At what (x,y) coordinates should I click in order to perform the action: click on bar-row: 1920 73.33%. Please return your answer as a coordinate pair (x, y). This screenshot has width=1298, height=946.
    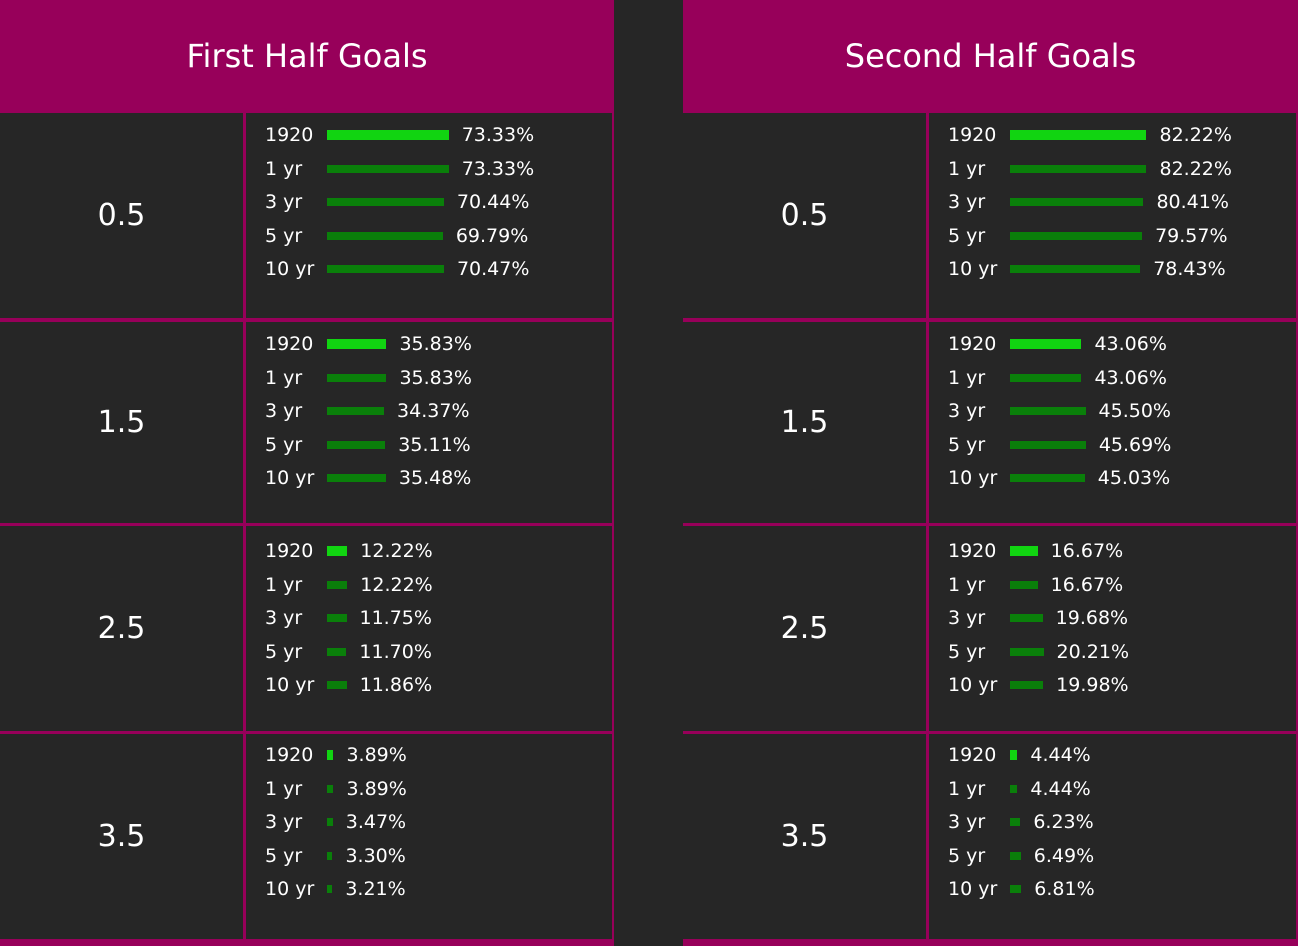
    Looking at the image, I should click on (399, 135).